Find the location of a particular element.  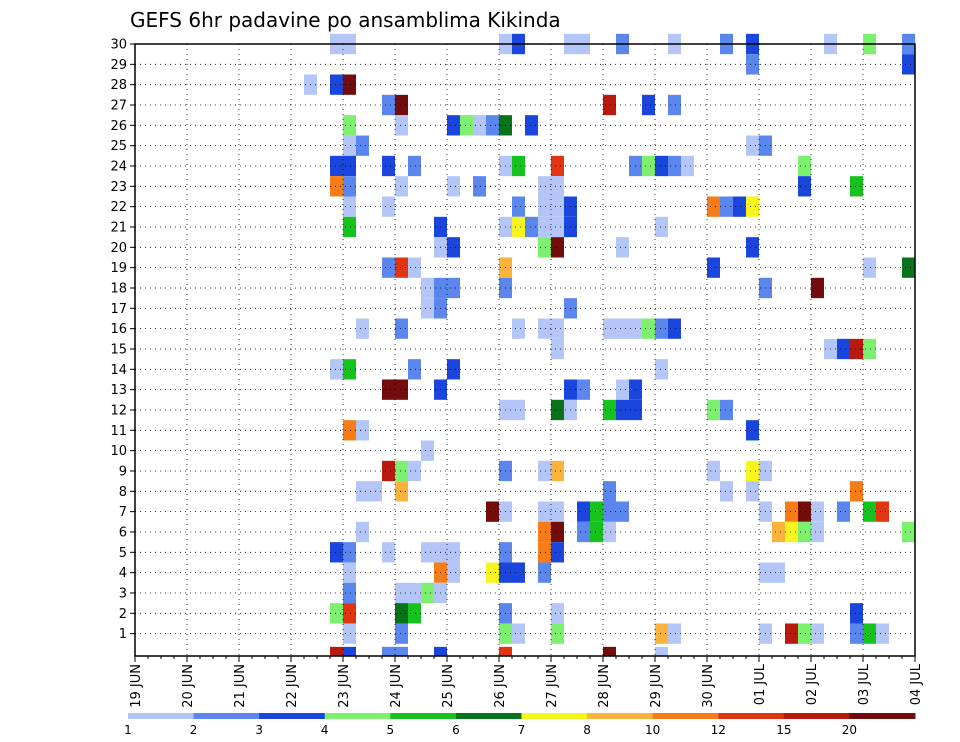

y-tick-label: 15 is located at coordinates (118, 349).